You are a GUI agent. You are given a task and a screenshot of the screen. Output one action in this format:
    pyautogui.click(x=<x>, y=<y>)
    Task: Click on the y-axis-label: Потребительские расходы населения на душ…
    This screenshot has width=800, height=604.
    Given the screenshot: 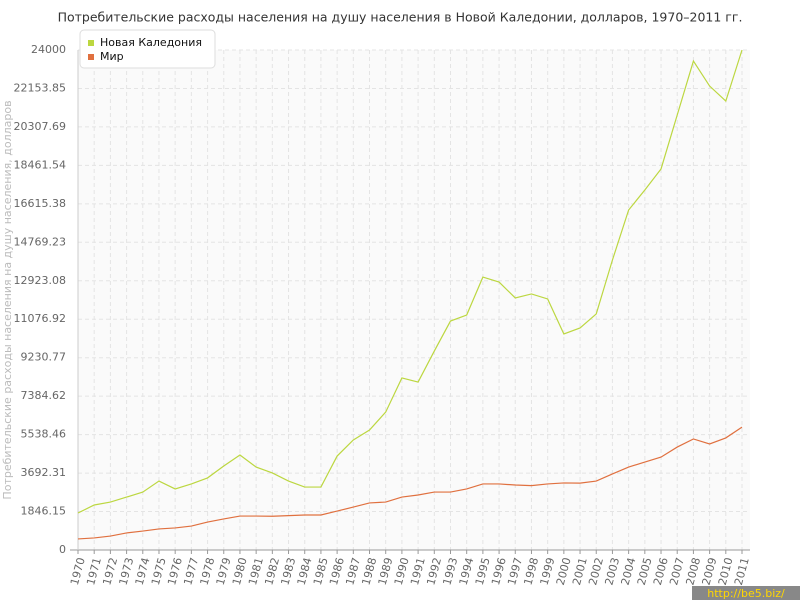 What is the action you would take?
    pyautogui.click(x=7, y=299)
    